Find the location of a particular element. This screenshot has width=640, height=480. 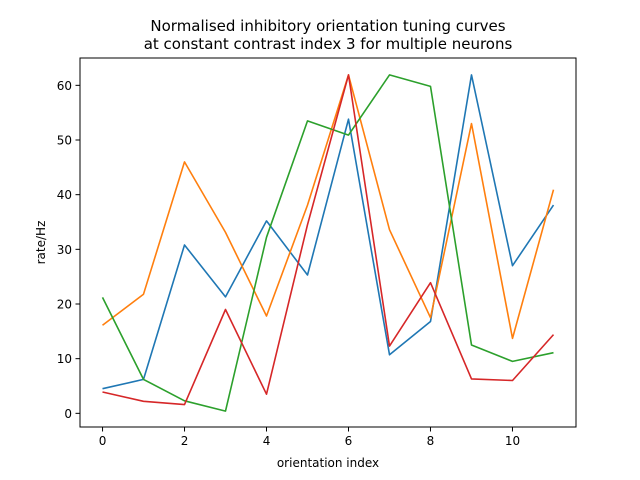

x-tick-label: 2 is located at coordinates (185, 441).